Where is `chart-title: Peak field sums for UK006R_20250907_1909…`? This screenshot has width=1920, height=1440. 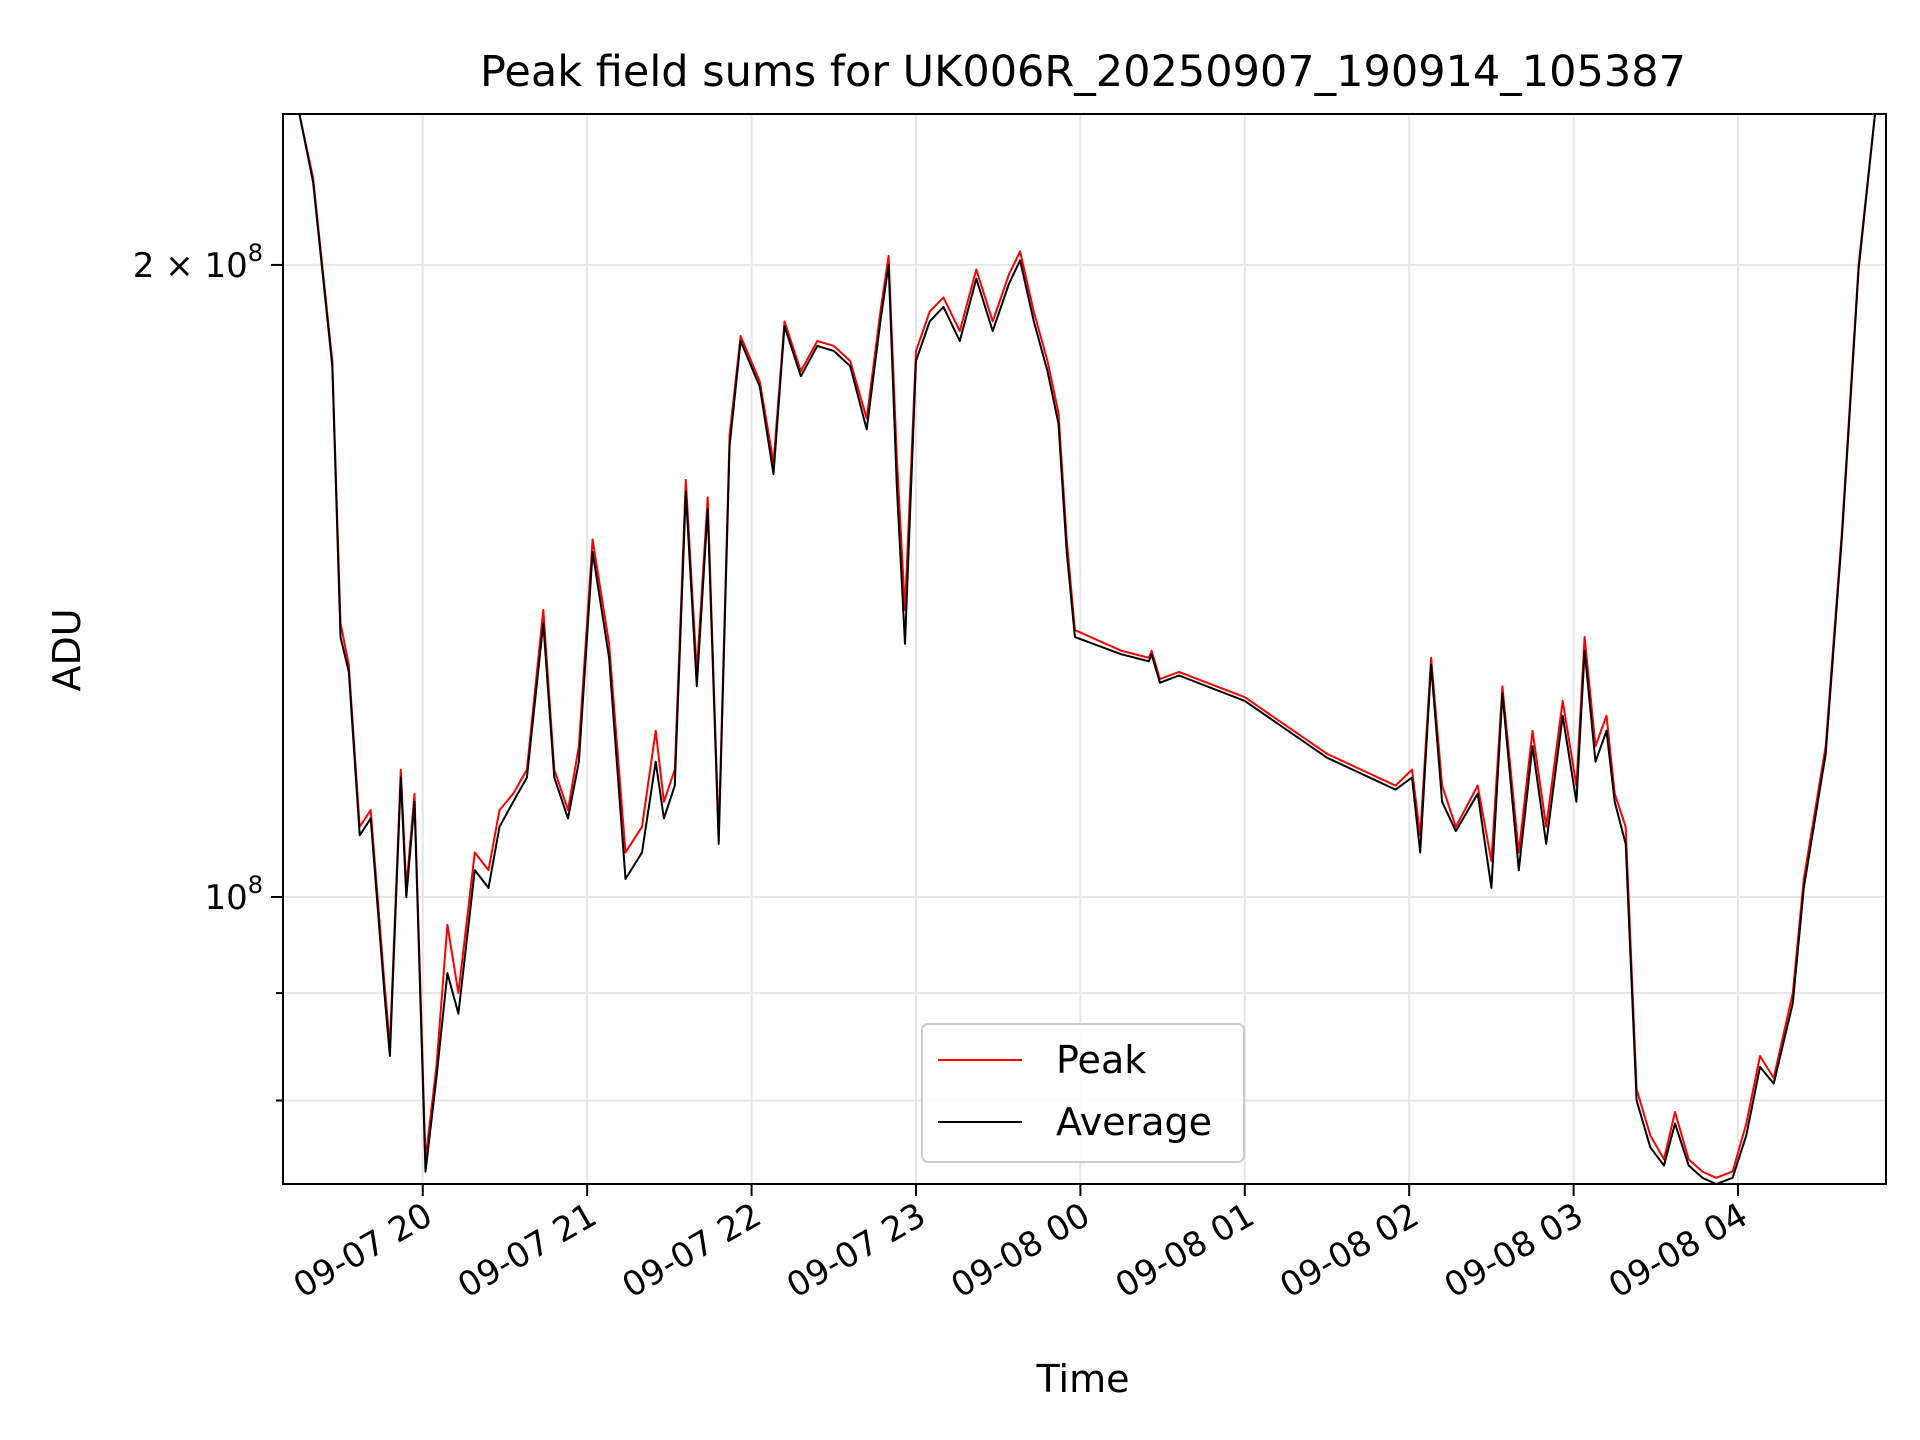 chart-title: Peak field sums for UK006R_20250907_1909… is located at coordinates (1083, 72).